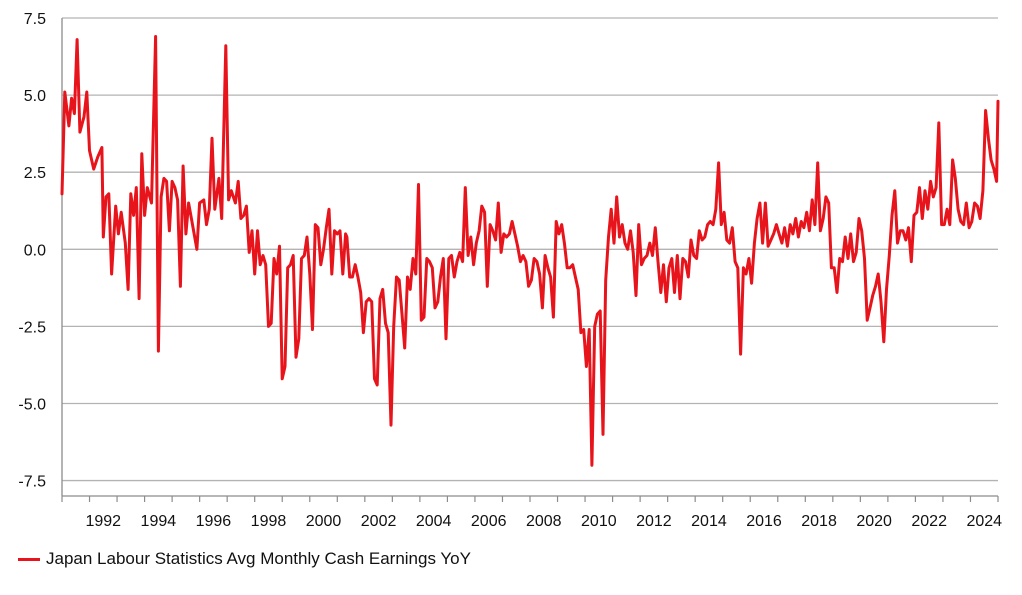 The height and width of the screenshot is (595, 1022). I want to click on y-tick-label: -7.5, so click(32, 482).